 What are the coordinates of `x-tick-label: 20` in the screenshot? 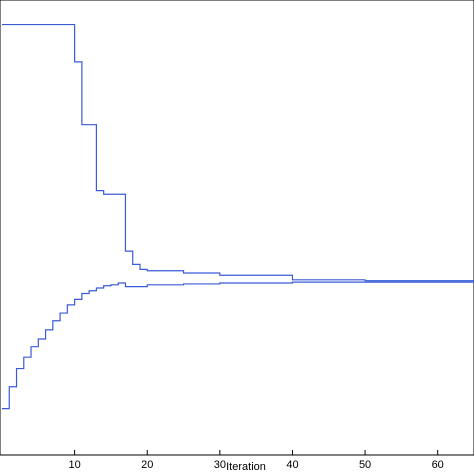 It's located at (147, 465).